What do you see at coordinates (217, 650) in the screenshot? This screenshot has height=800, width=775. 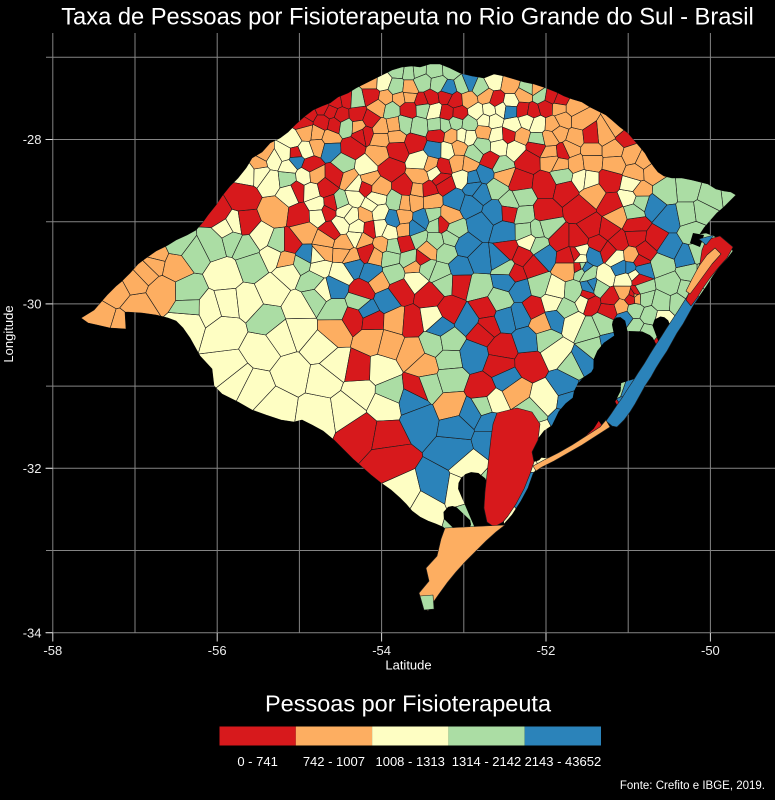 I see `svg-text: -56` at bounding box center [217, 650].